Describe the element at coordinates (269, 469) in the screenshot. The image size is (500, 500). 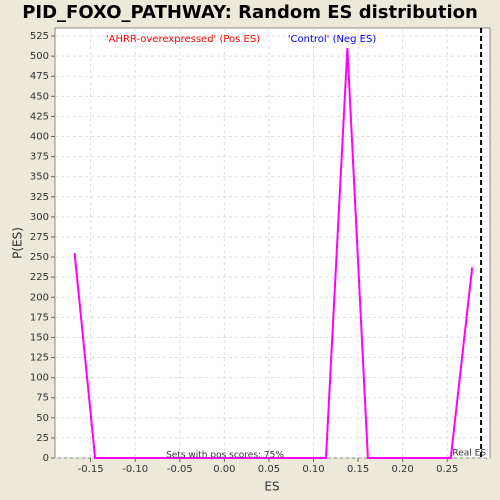
I see `x-tick-label: 0.05` at that location.